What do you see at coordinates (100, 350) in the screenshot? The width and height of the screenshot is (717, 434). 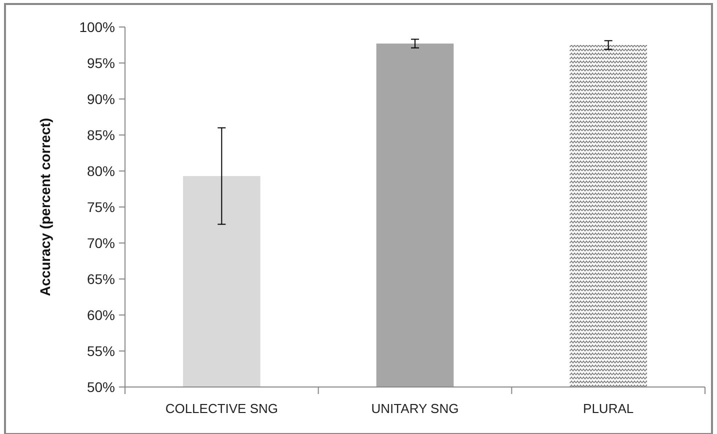 I see `y-tick-label: 55%` at bounding box center [100, 350].